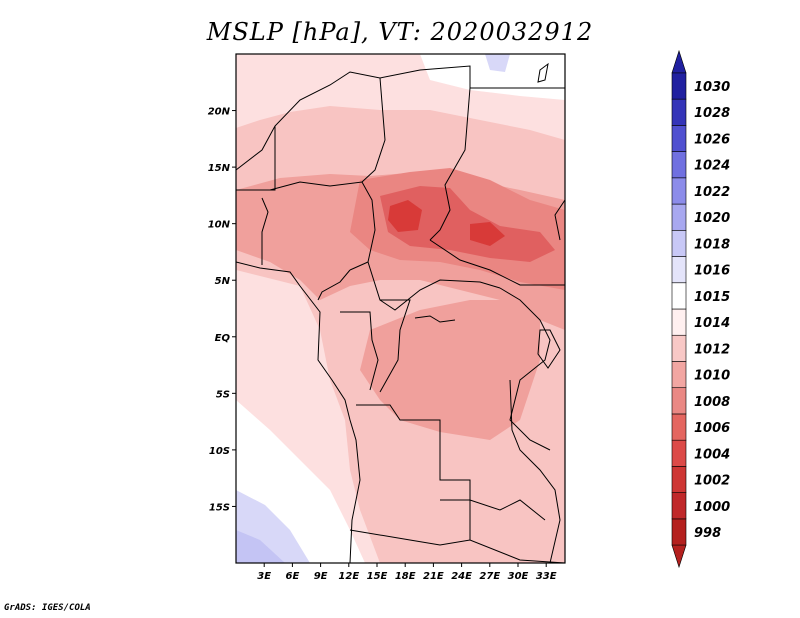 This screenshot has width=800, height=618. Describe the element at coordinates (489, 576) in the screenshot. I see `x-tick-label: 27E` at that location.